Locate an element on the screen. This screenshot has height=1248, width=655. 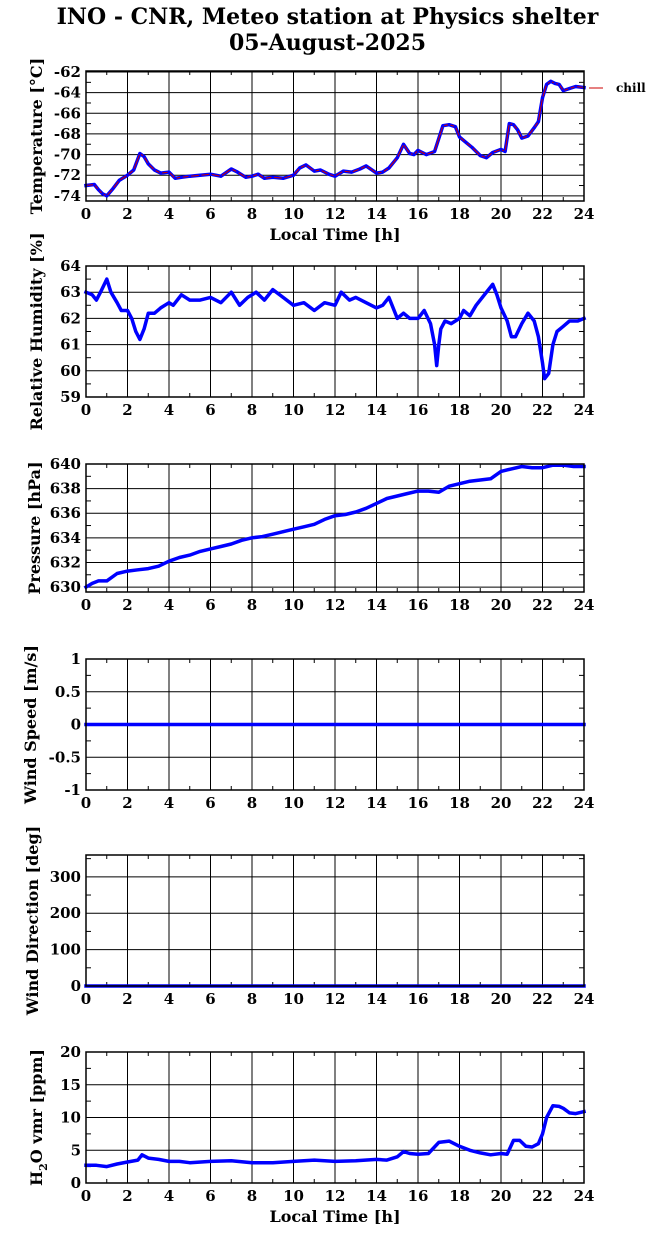
y-tick-label: 62 is located at coordinates (70, 318).